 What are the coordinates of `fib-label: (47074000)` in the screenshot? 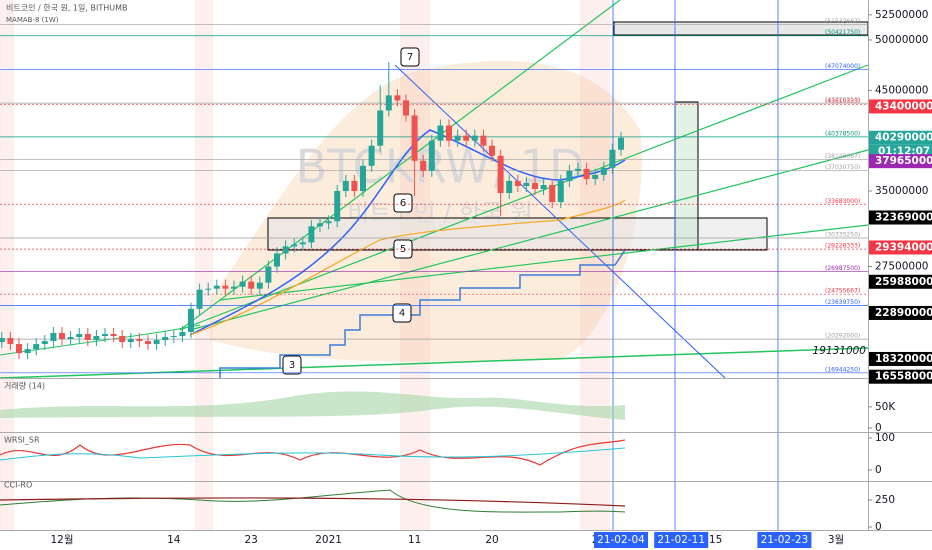 It's located at (842, 66).